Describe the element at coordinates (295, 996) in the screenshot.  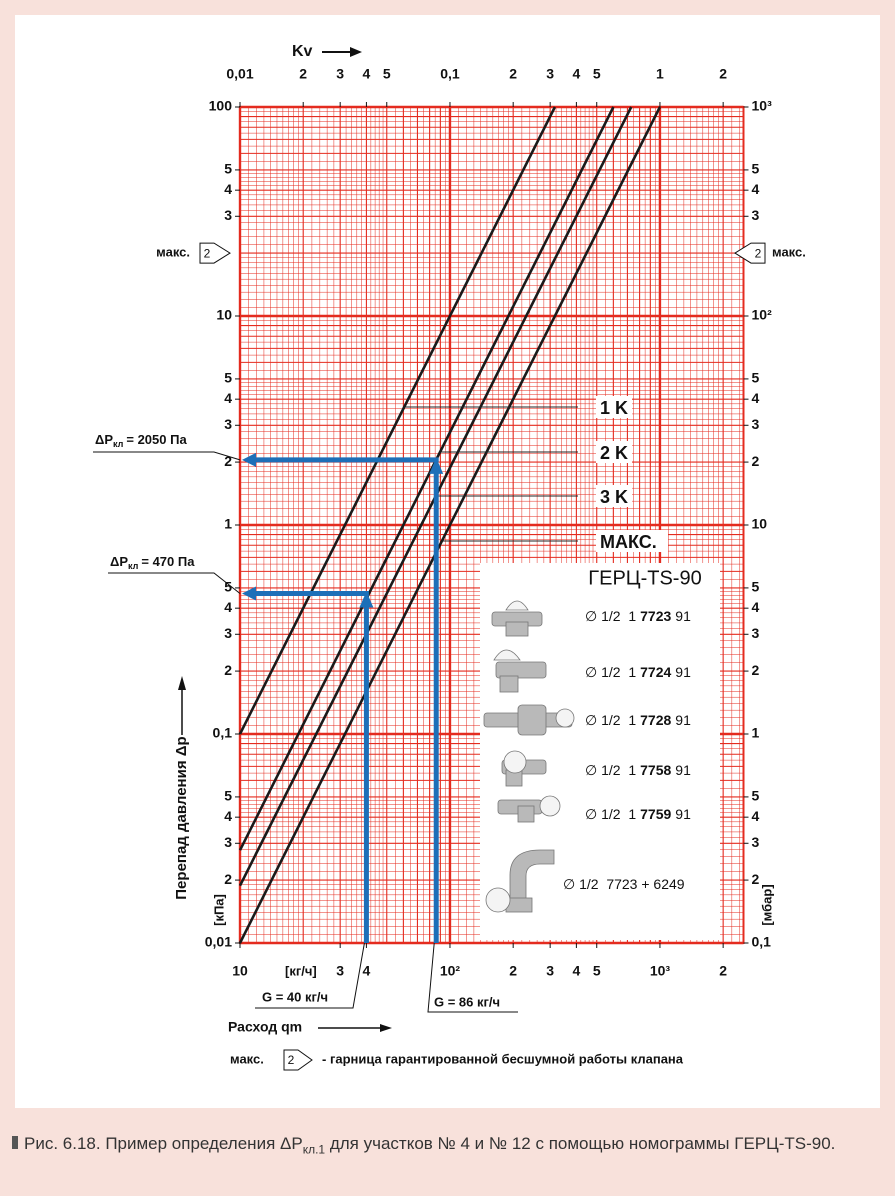
I see `g-label: G = 40 кг/ч` at that location.